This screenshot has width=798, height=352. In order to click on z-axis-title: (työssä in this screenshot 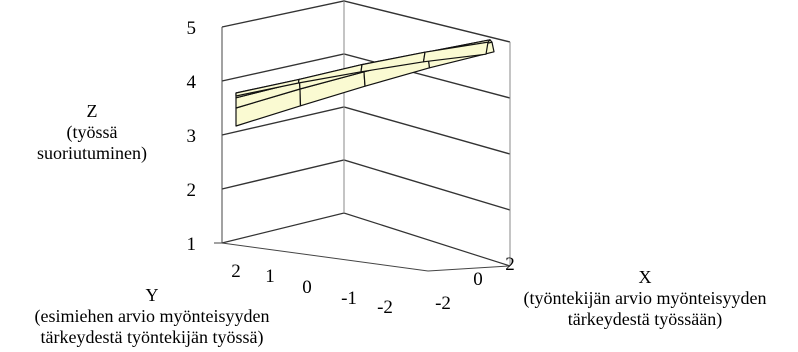, I will do `click(92, 132)`.